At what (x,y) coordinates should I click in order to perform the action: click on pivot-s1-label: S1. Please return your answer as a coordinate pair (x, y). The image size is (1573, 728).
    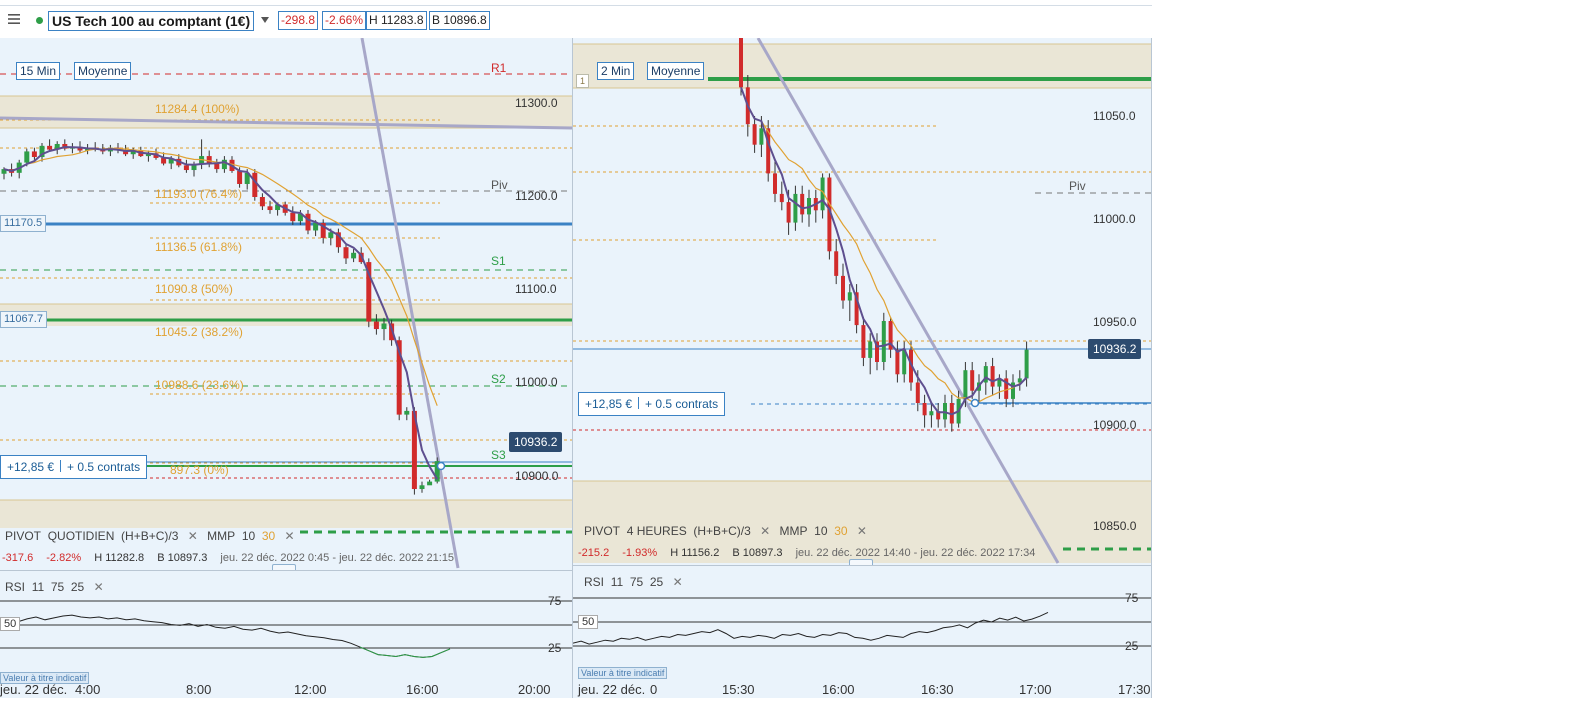
    Looking at the image, I should click on (498, 261).